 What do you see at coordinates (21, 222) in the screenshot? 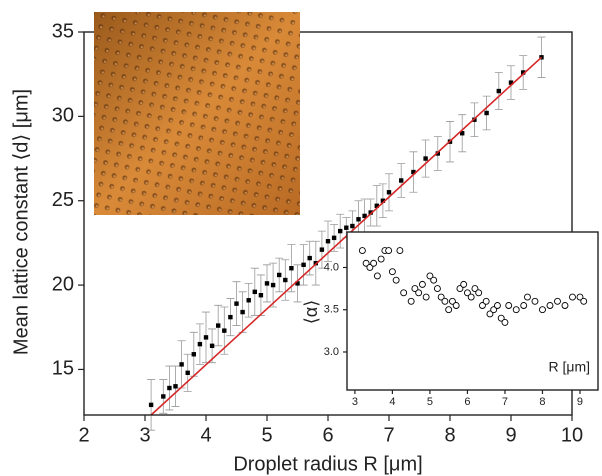
I see `y-axis-label: Mean lattice constant ⟨d⟩ [μm]` at bounding box center [21, 222].